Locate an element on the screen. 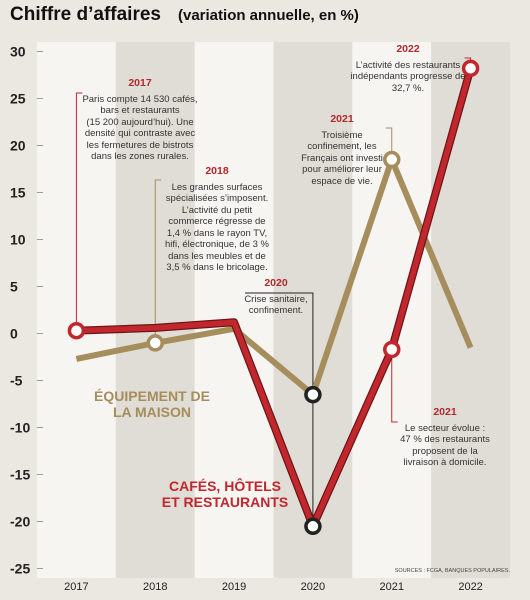  annotation-text: indépendants progresse de is located at coordinates (408, 76).